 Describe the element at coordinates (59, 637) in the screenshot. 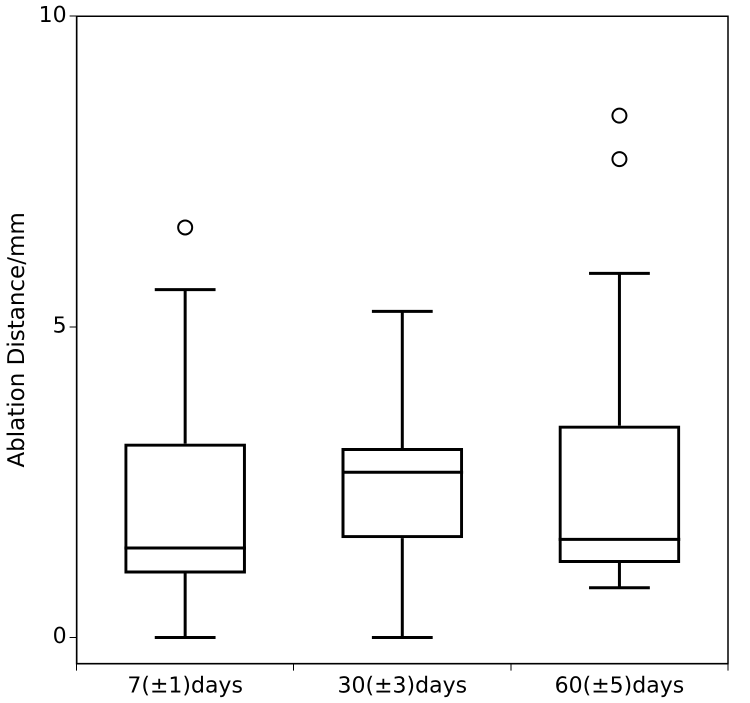

I see `y-tick-label: 0` at that location.